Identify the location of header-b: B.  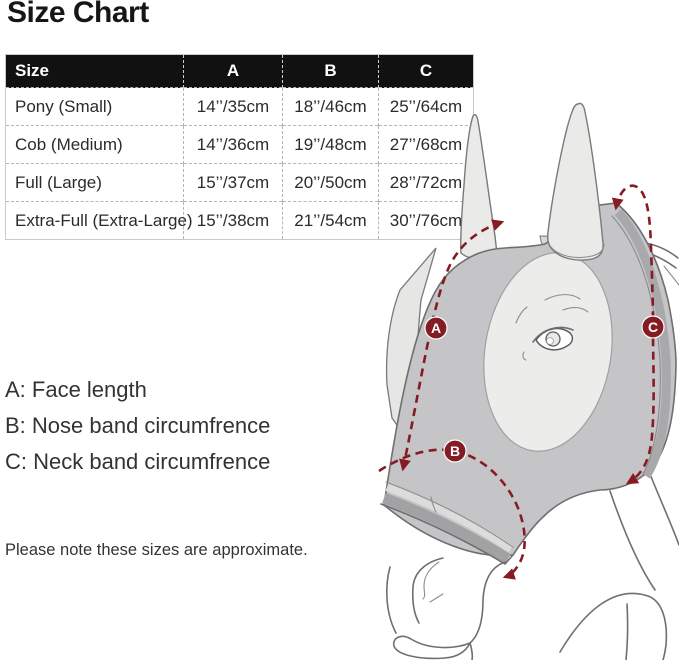
(330, 71).